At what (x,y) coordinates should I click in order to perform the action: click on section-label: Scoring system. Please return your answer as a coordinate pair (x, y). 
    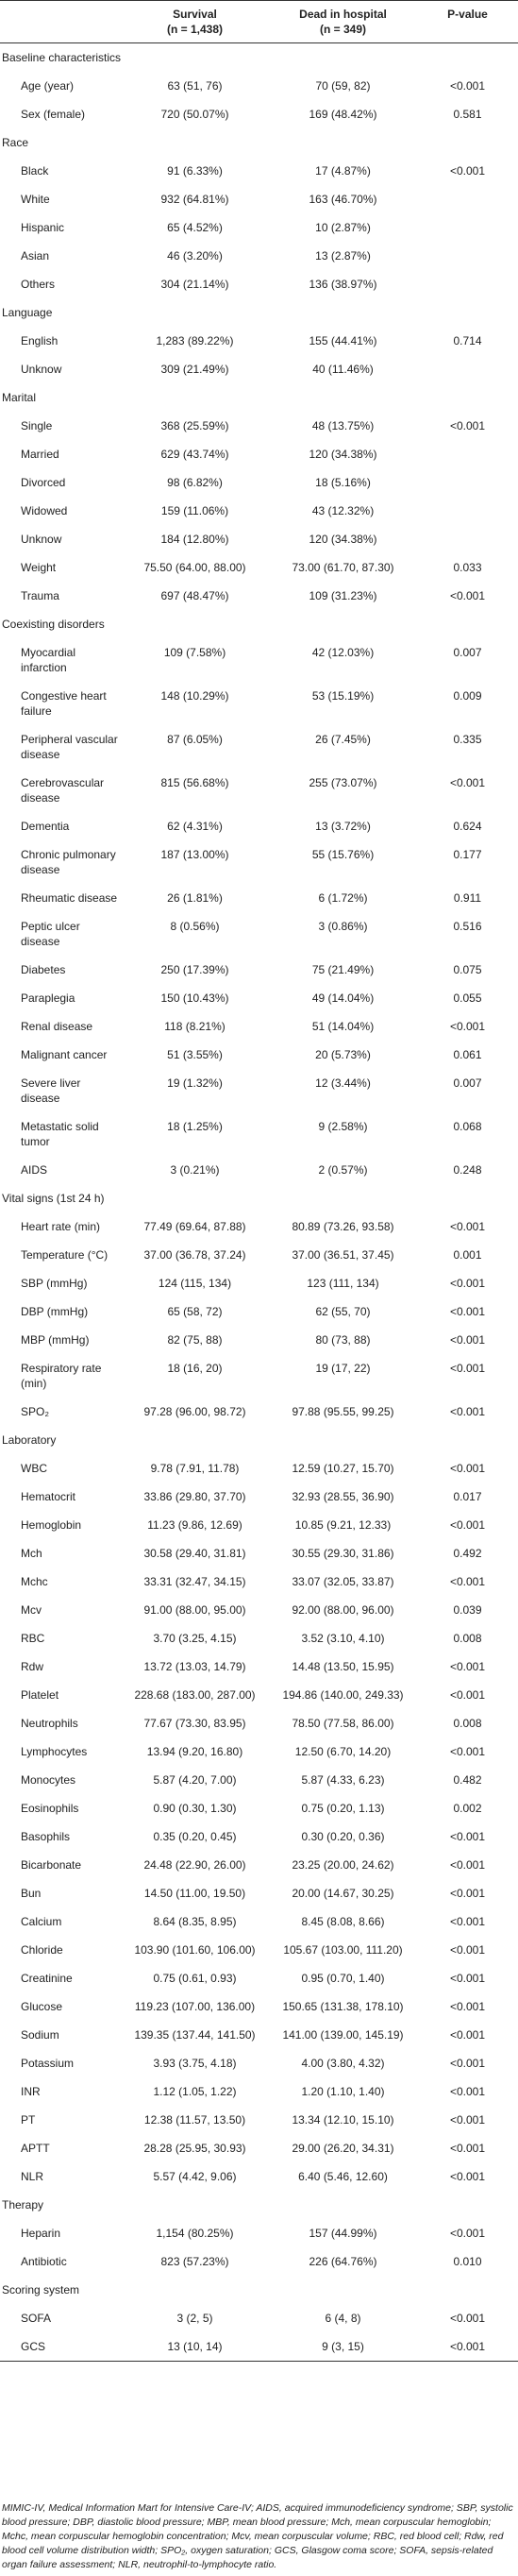
    Looking at the image, I should click on (41, 2289).